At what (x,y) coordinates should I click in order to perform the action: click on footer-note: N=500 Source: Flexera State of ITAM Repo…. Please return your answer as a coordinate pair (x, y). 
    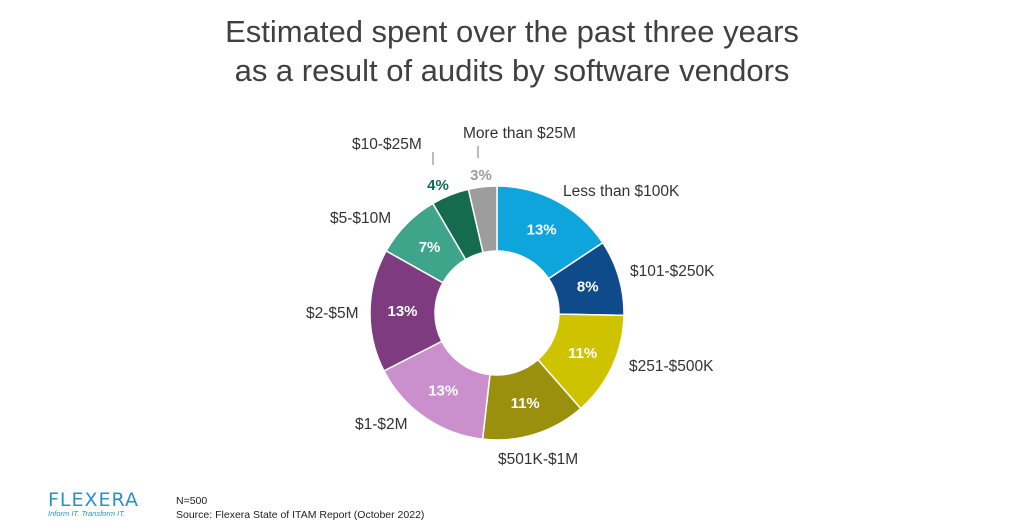
    Looking at the image, I should click on (300, 508).